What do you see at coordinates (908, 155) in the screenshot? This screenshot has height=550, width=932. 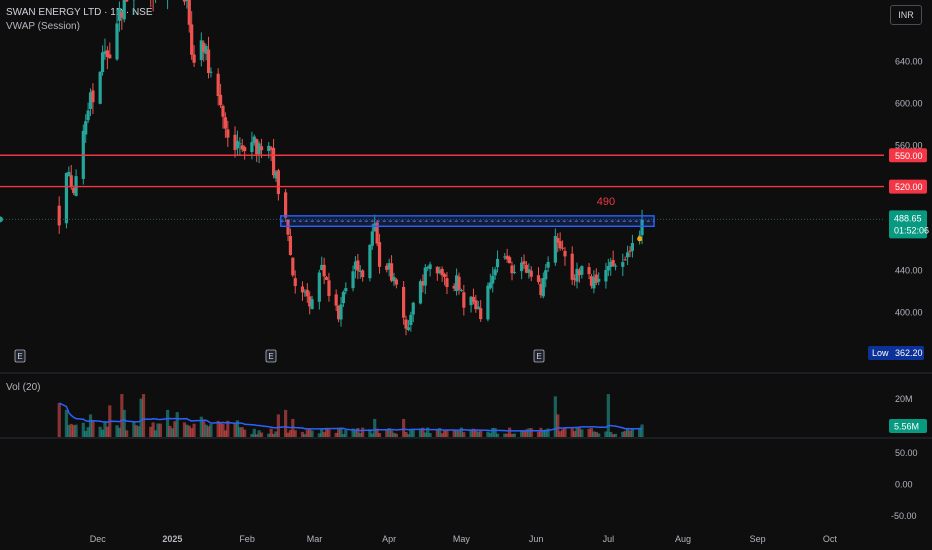 I see `level-badge` at bounding box center [908, 155].